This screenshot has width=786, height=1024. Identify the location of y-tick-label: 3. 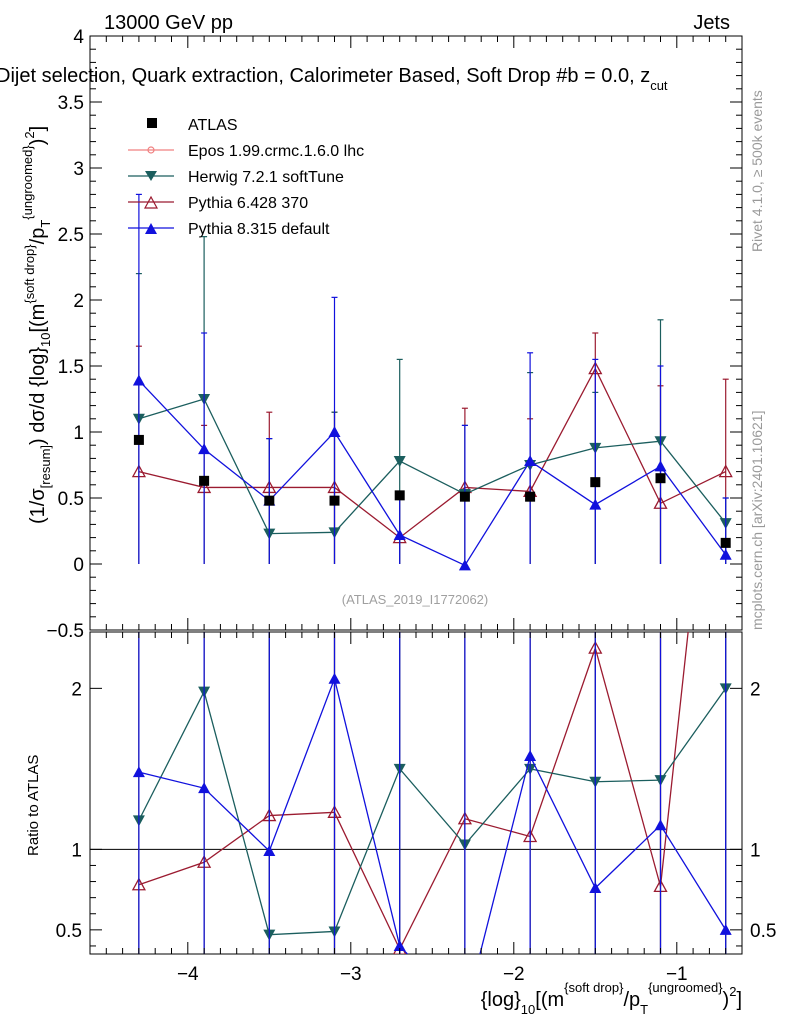
(78, 169).